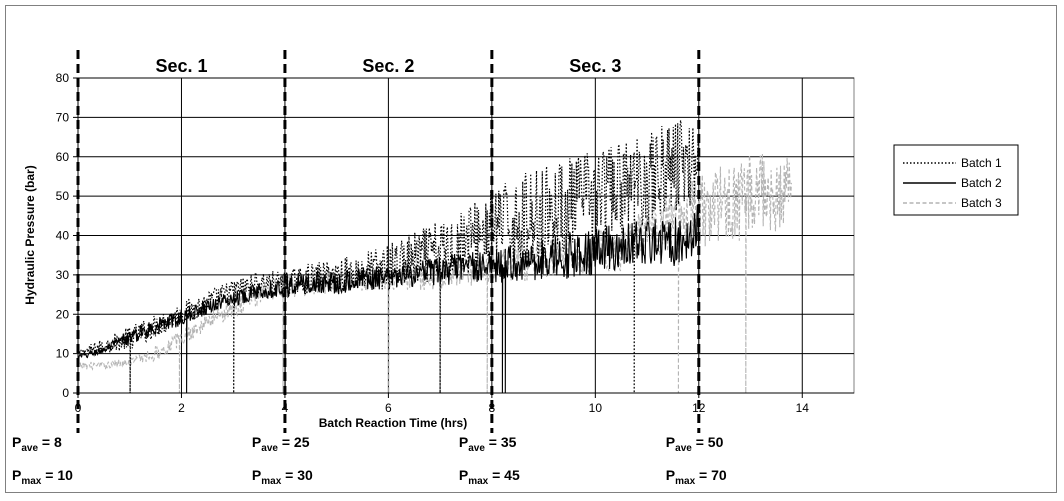  I want to click on y-tick-label: 40, so click(63, 236).